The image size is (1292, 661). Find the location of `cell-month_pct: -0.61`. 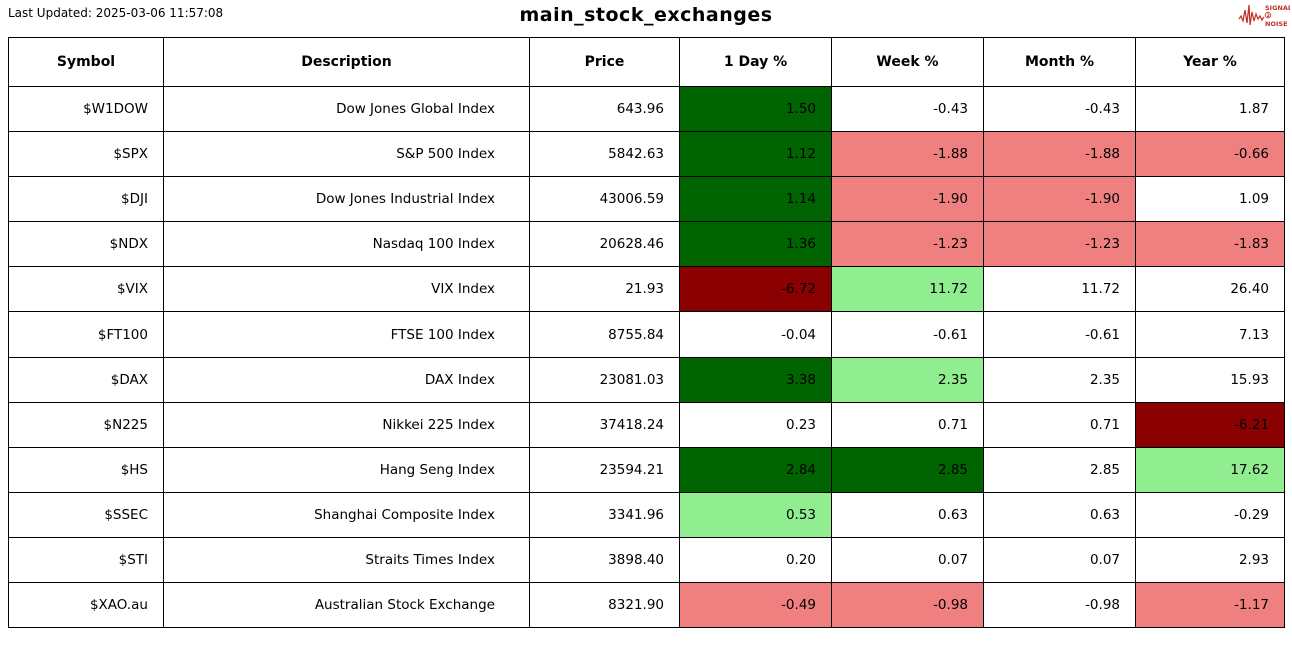

cell-month_pct: -0.61 is located at coordinates (1059, 334).